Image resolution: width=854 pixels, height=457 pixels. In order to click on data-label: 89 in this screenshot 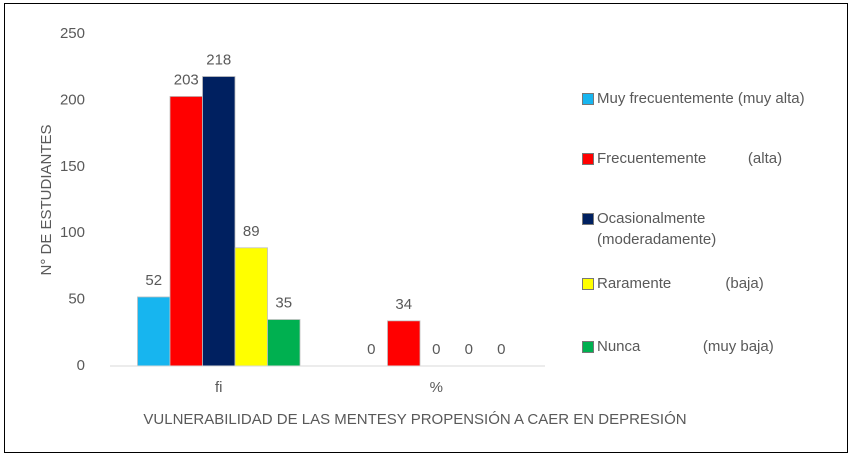, I will do `click(251, 231)`.